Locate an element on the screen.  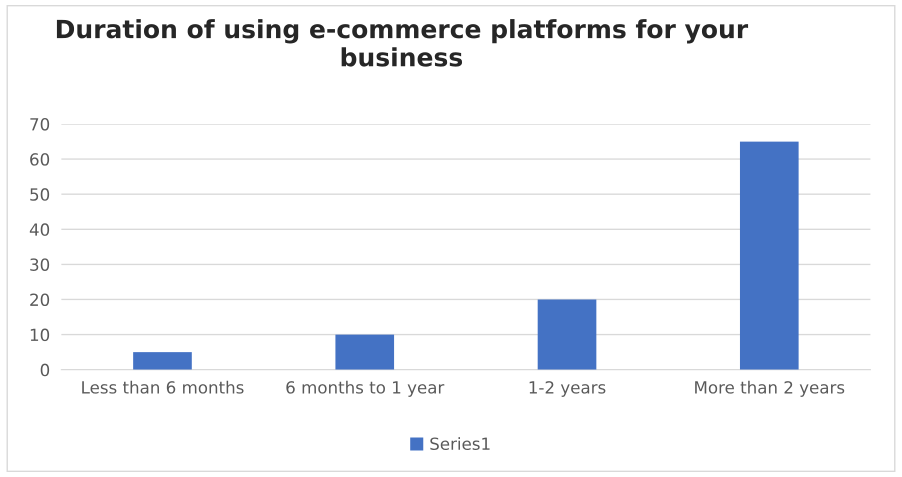
y-tick-label: 10 is located at coordinates (40, 335).